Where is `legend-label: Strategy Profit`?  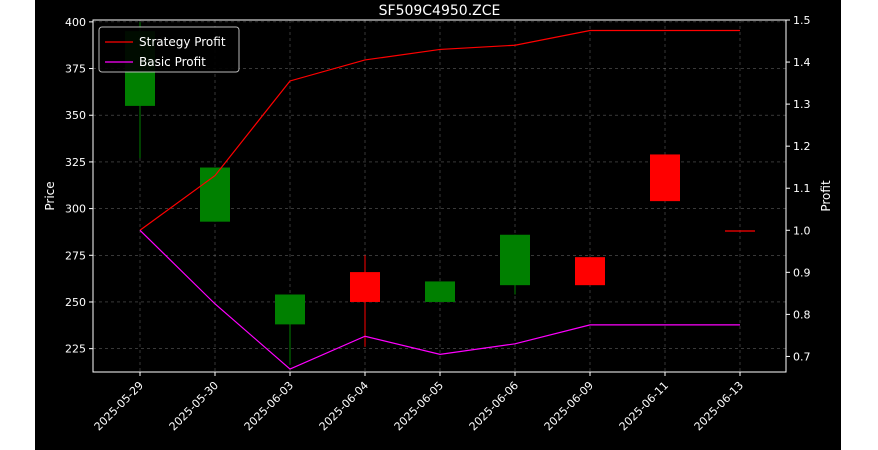 legend-label: Strategy Profit is located at coordinates (182, 42).